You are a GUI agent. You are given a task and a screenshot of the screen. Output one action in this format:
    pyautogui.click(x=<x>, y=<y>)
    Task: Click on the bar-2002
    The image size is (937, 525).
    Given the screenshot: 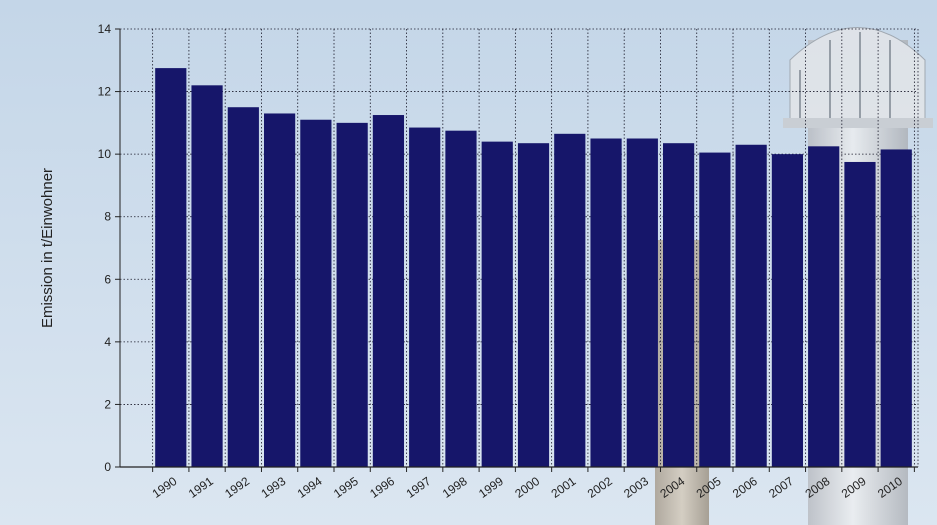 What is the action you would take?
    pyautogui.click(x=606, y=302)
    